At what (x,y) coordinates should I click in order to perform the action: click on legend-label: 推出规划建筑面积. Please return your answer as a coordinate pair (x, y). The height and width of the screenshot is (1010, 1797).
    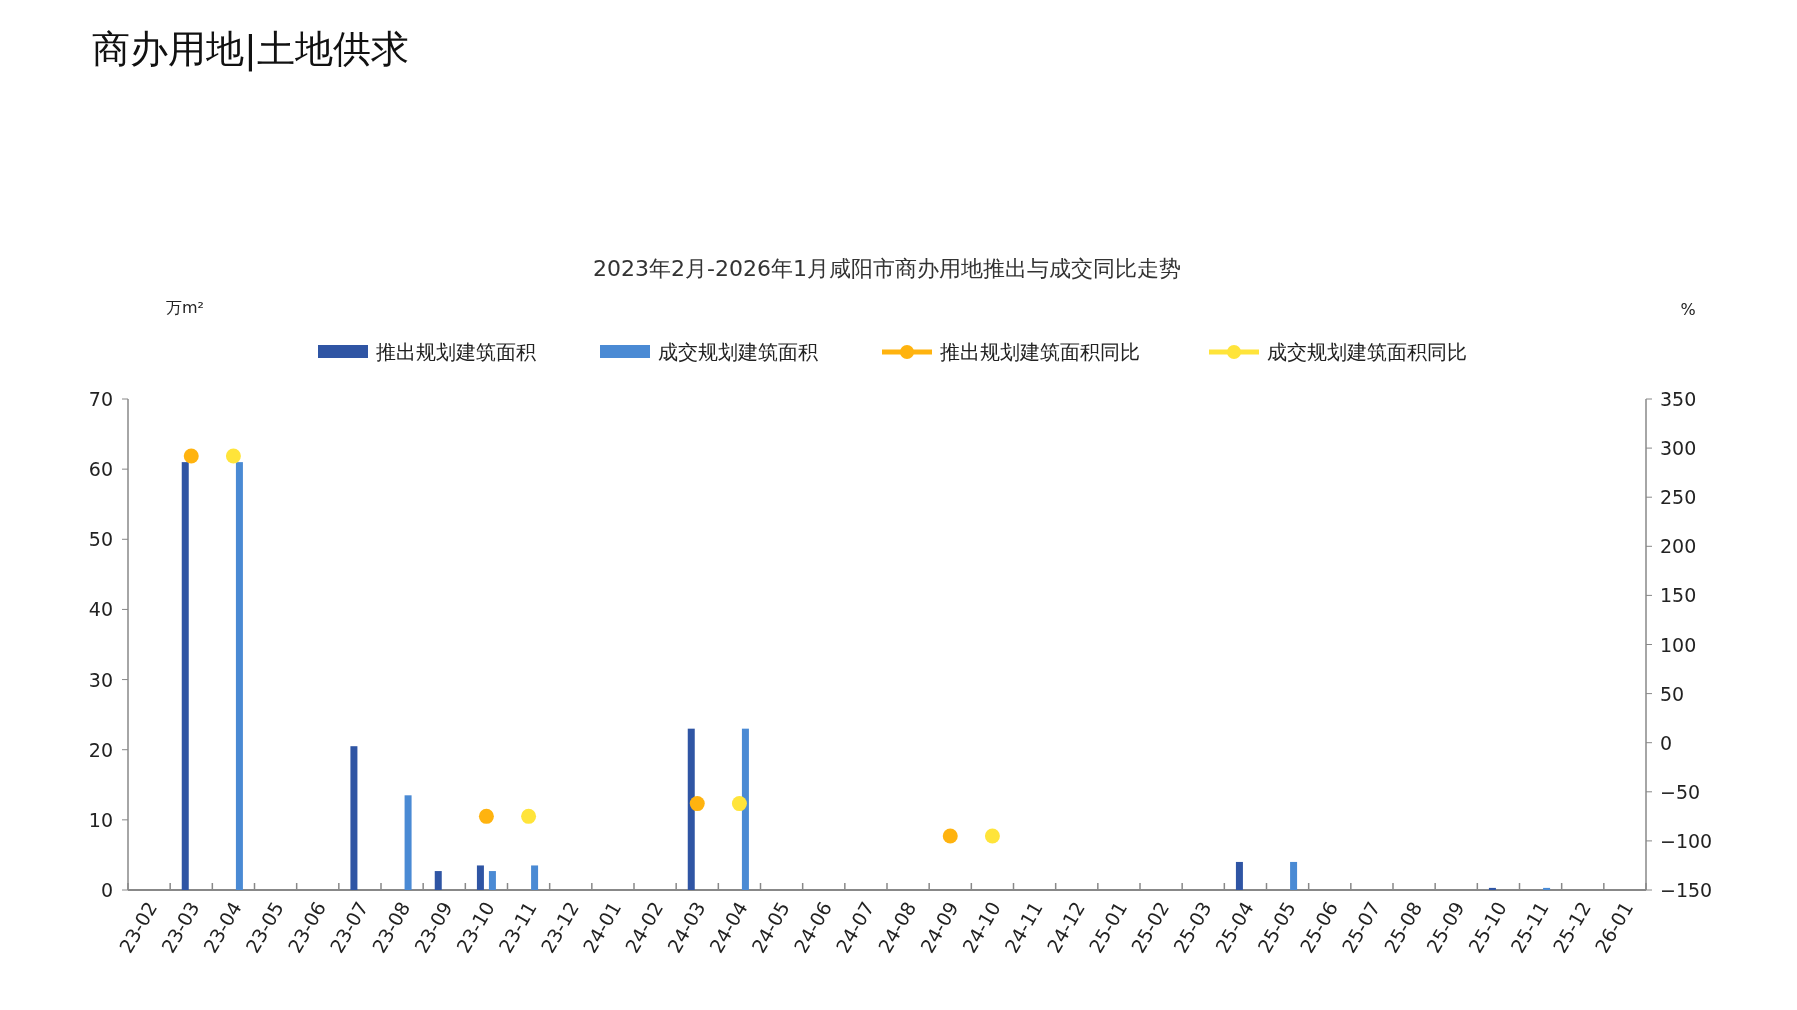
    Looking at the image, I should click on (456, 352).